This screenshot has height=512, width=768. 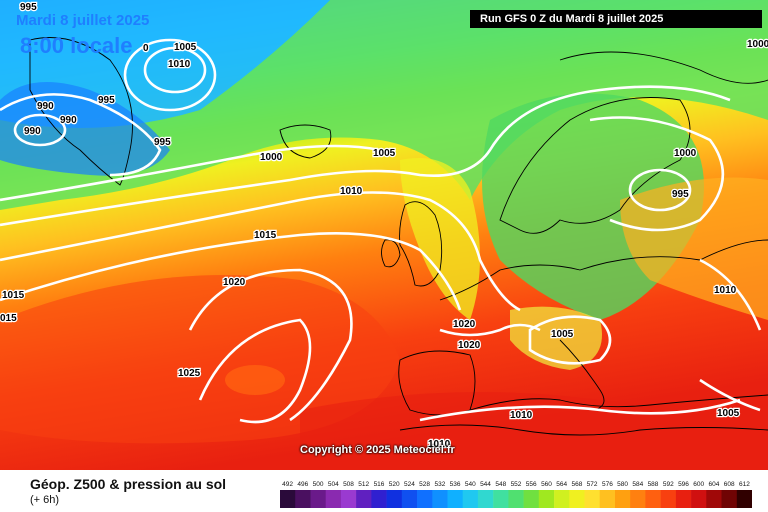 What do you see at coordinates (83, 20) in the screenshot?
I see `forecast-date-title: Mardi 8 juillet 2025` at bounding box center [83, 20].